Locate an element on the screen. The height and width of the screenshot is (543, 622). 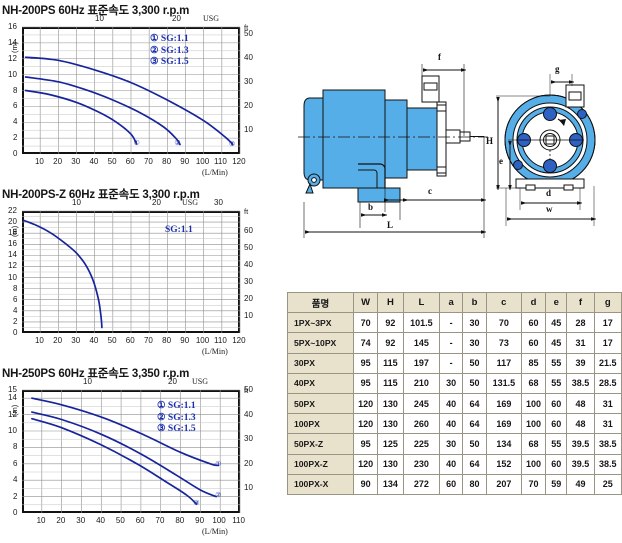
table-header-cell: a is located at coordinates (451, 302).